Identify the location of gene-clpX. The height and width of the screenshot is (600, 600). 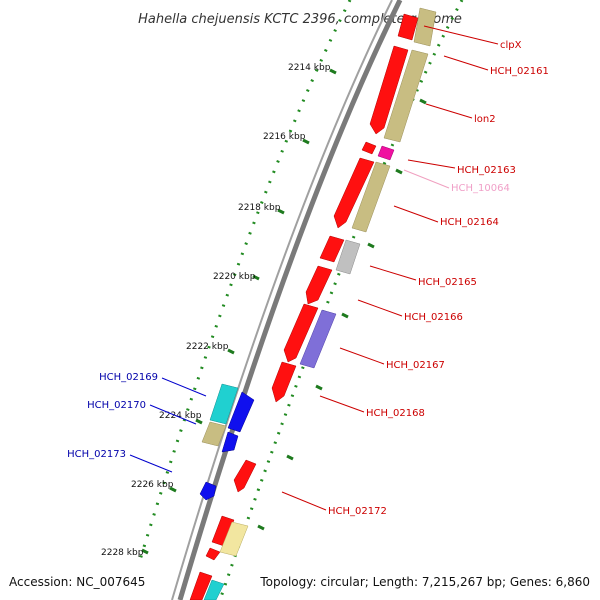
(408, 27).